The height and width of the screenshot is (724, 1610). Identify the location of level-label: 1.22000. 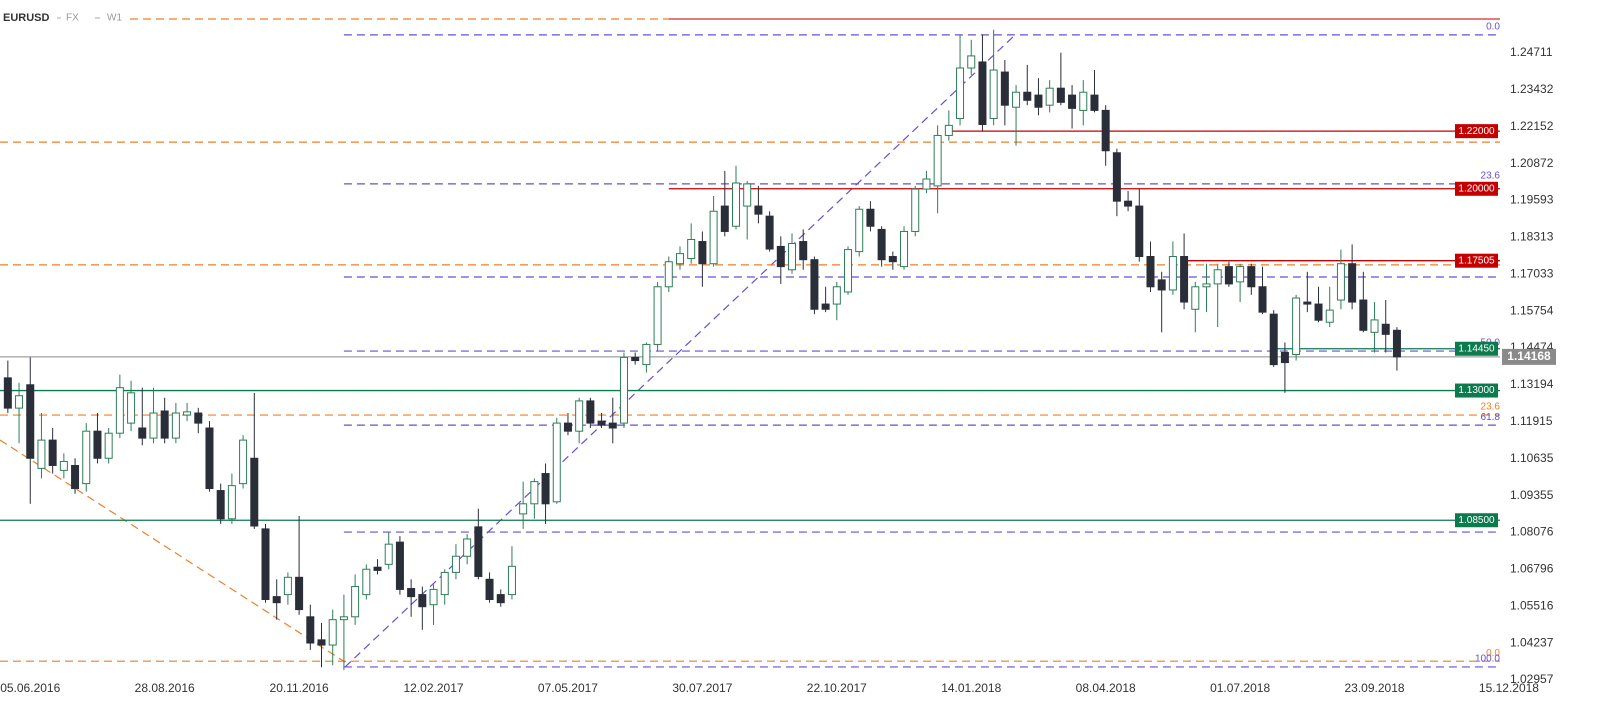
(1476, 131).